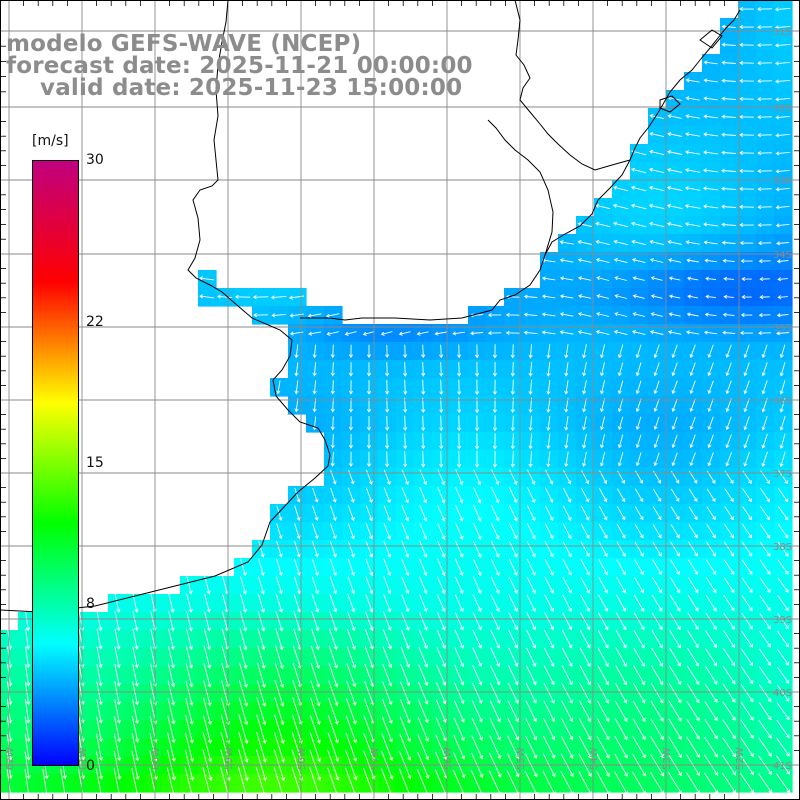  What do you see at coordinates (782, 766) in the screenshot?
I see `latitude-label: 41S` at bounding box center [782, 766].